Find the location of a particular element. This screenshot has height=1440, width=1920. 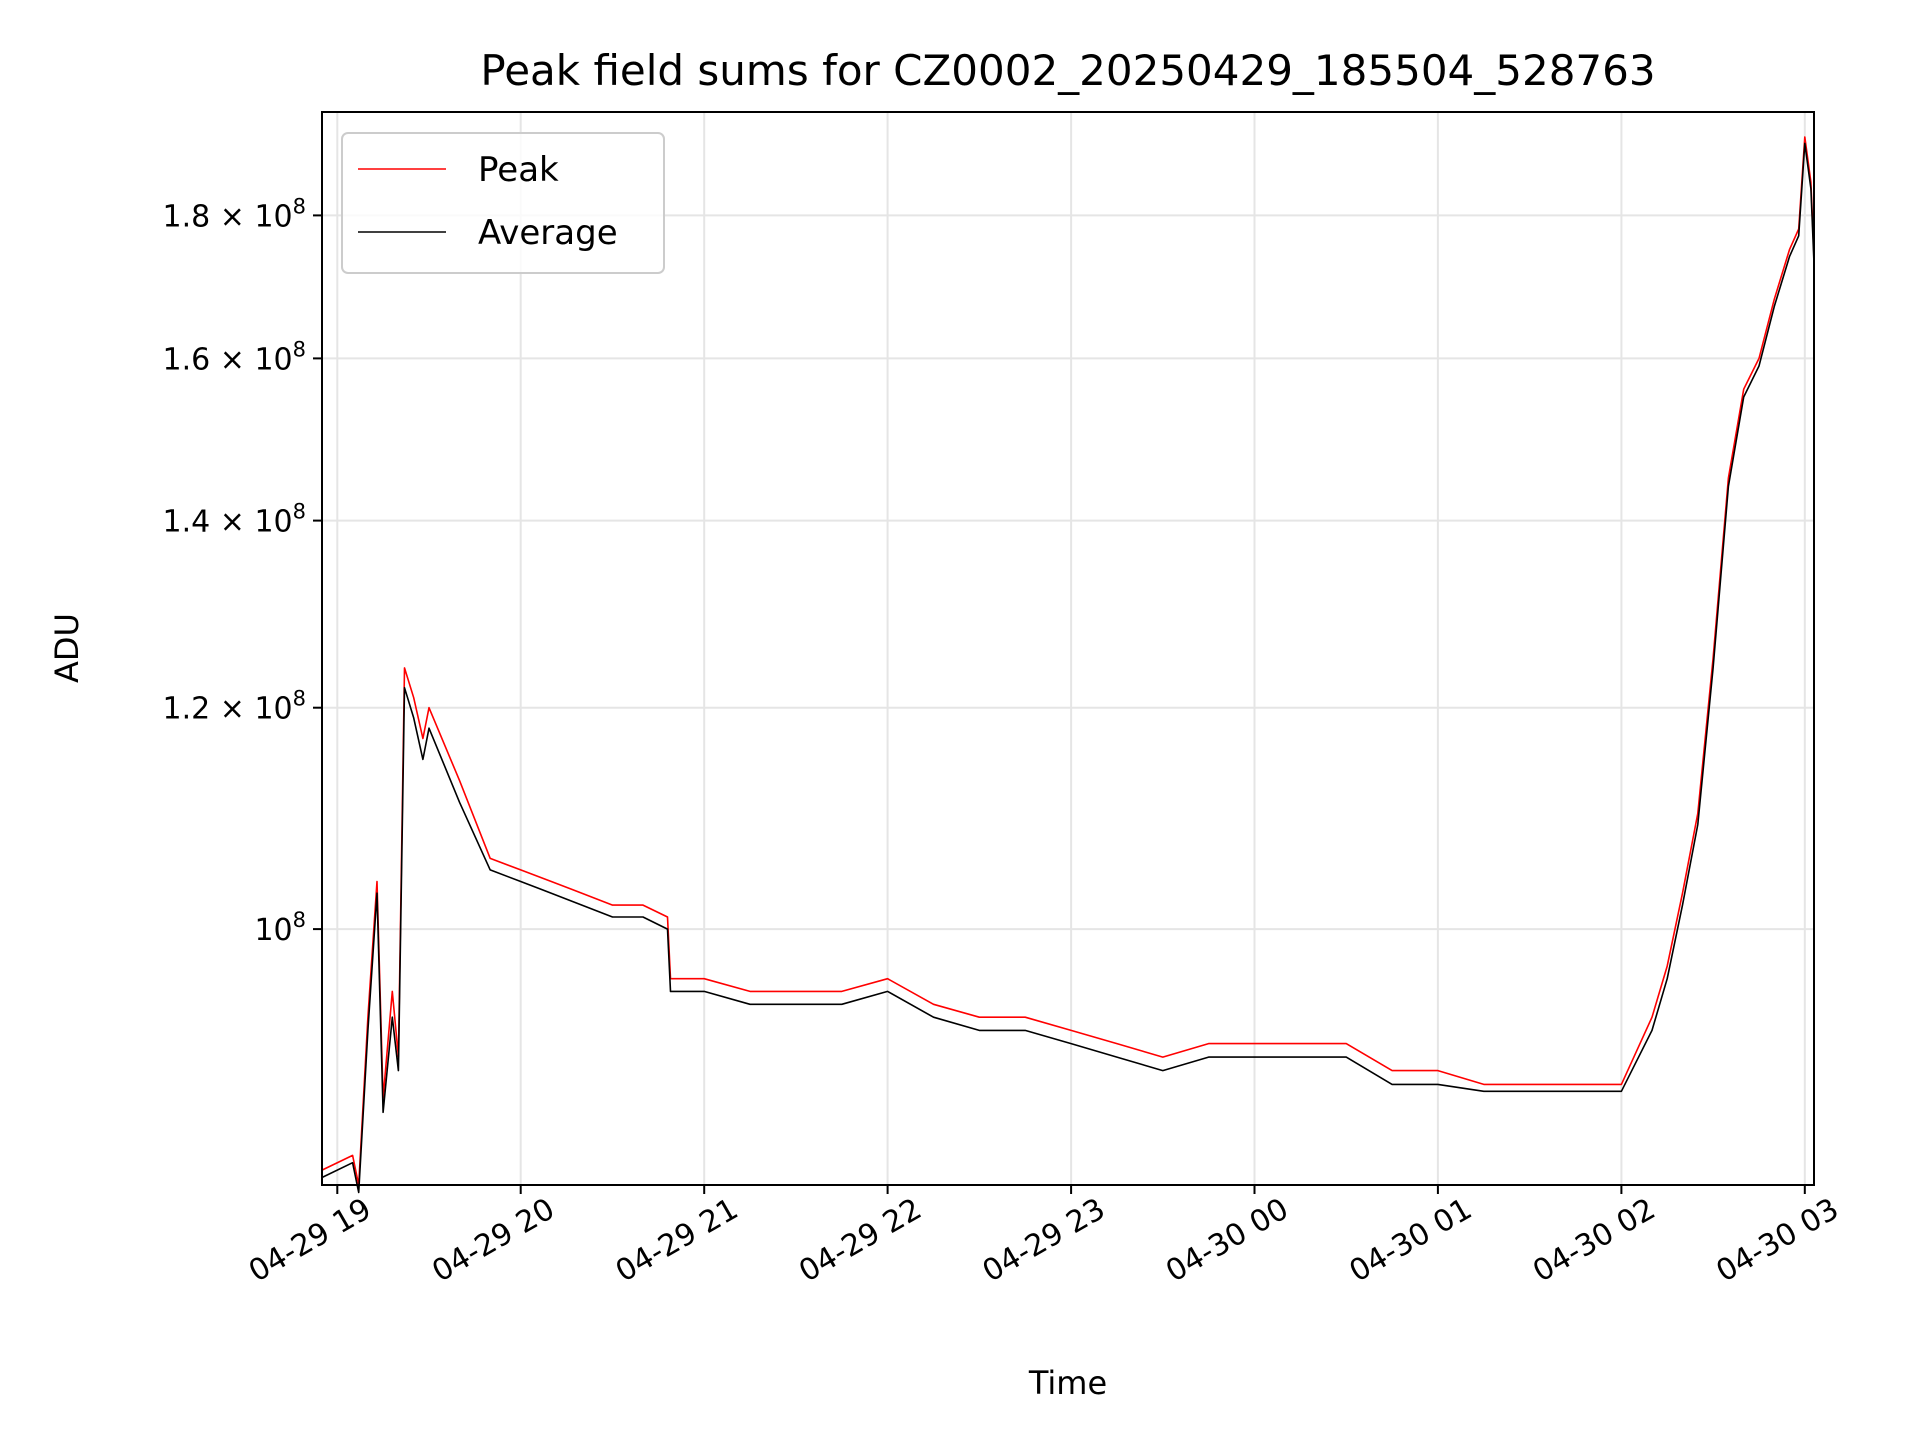

legend: Peak Average is located at coordinates (503, 203).